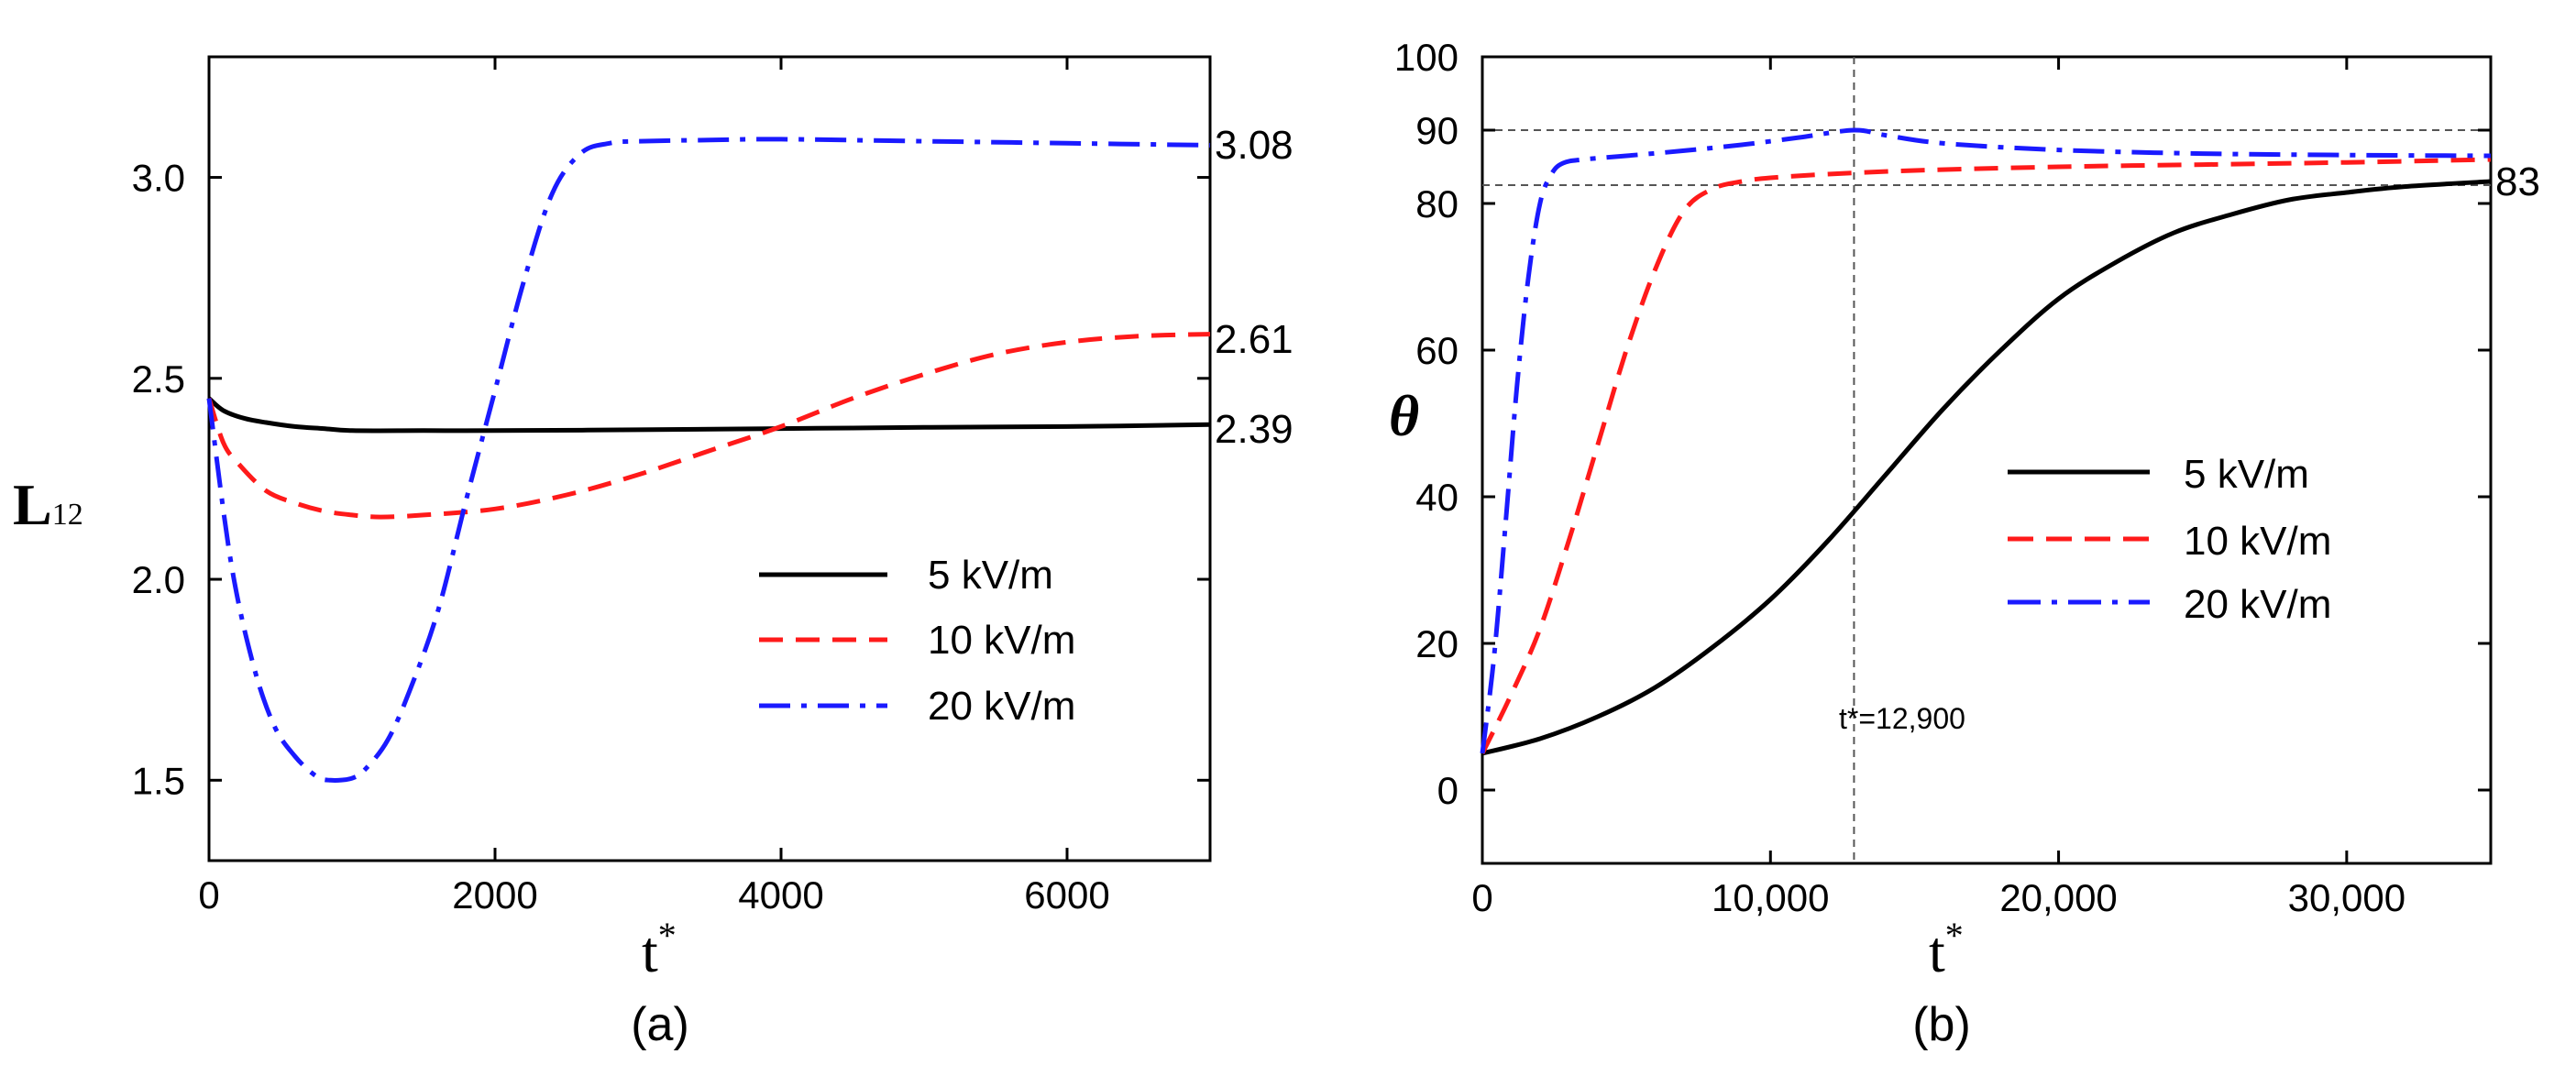 This screenshot has height=1065, width=2576. I want to click on panel-b-y-tick-label: 0, so click(1448, 790).